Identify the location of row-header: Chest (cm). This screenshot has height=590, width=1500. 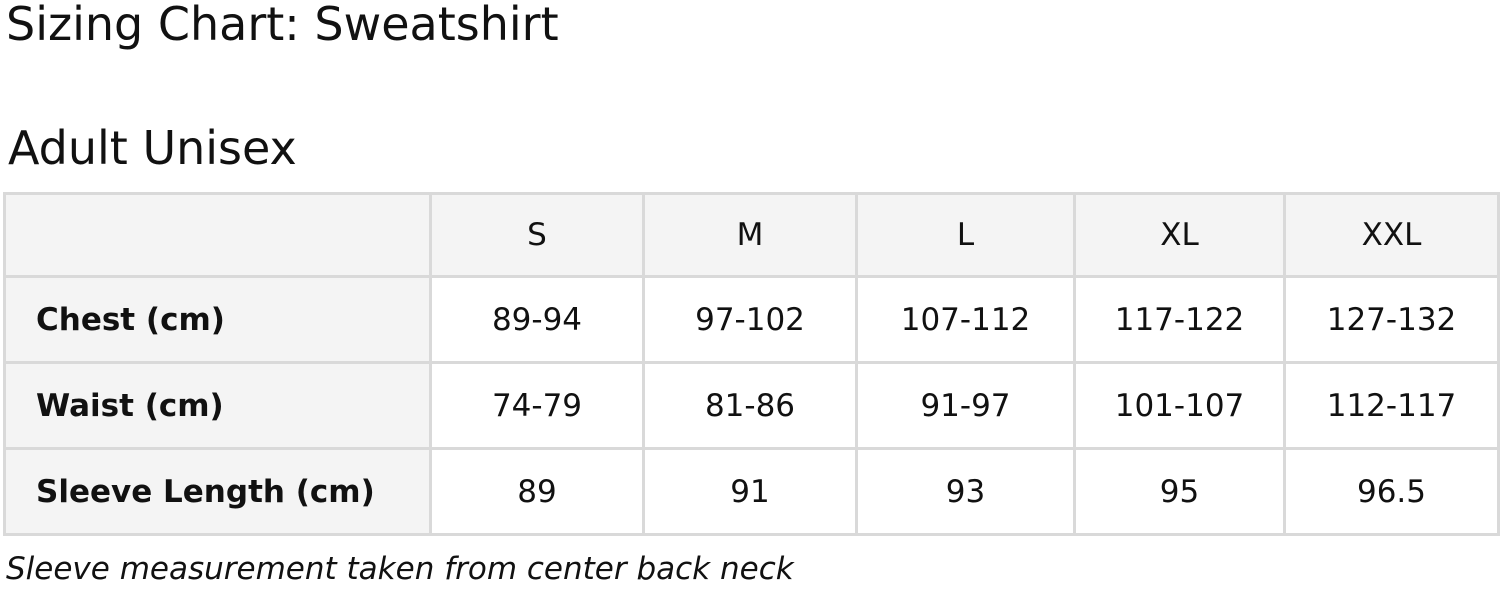
(217, 319).